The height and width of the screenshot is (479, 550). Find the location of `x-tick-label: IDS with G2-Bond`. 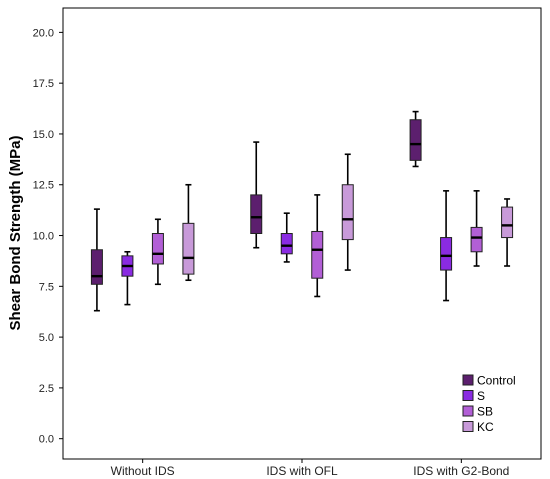

x-tick-label: IDS with G2-Bond is located at coordinates (461, 471).